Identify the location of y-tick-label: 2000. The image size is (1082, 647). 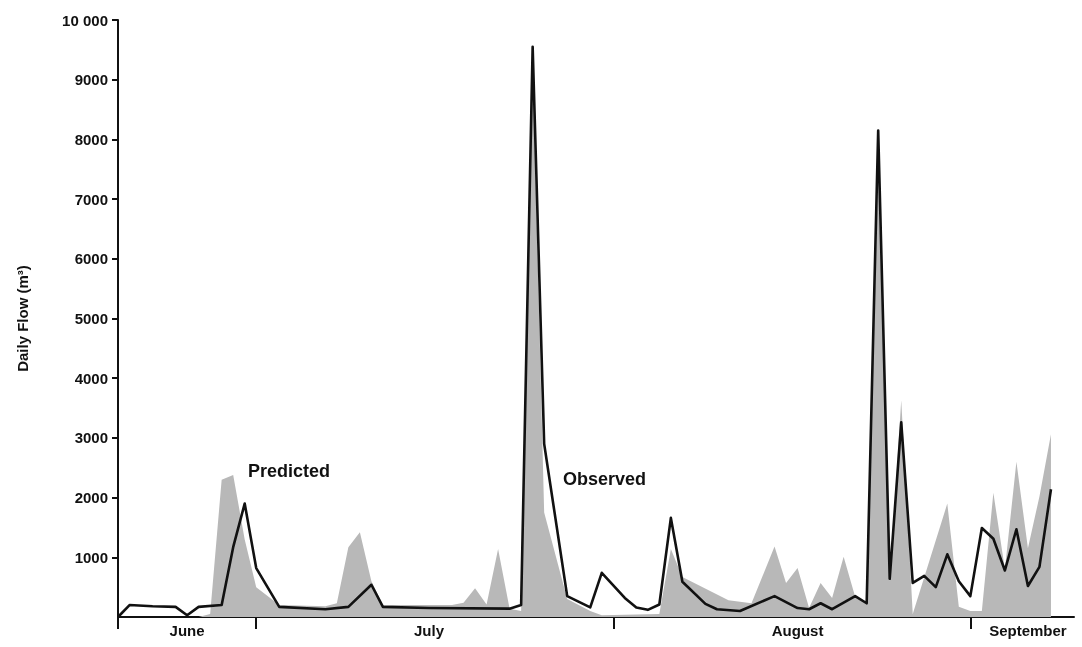
(91, 498).